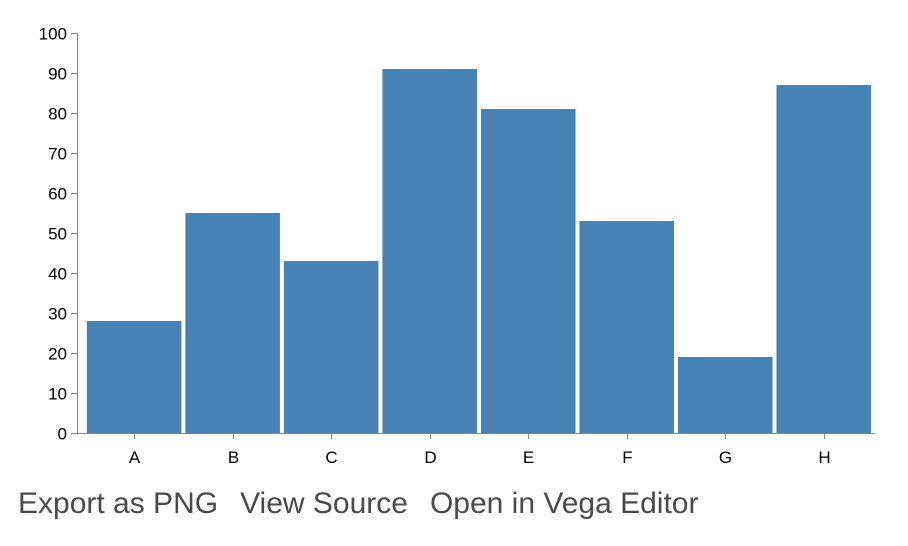 The height and width of the screenshot is (546, 908). What do you see at coordinates (118, 503) in the screenshot?
I see `export-png-link: Export as PNG` at bounding box center [118, 503].